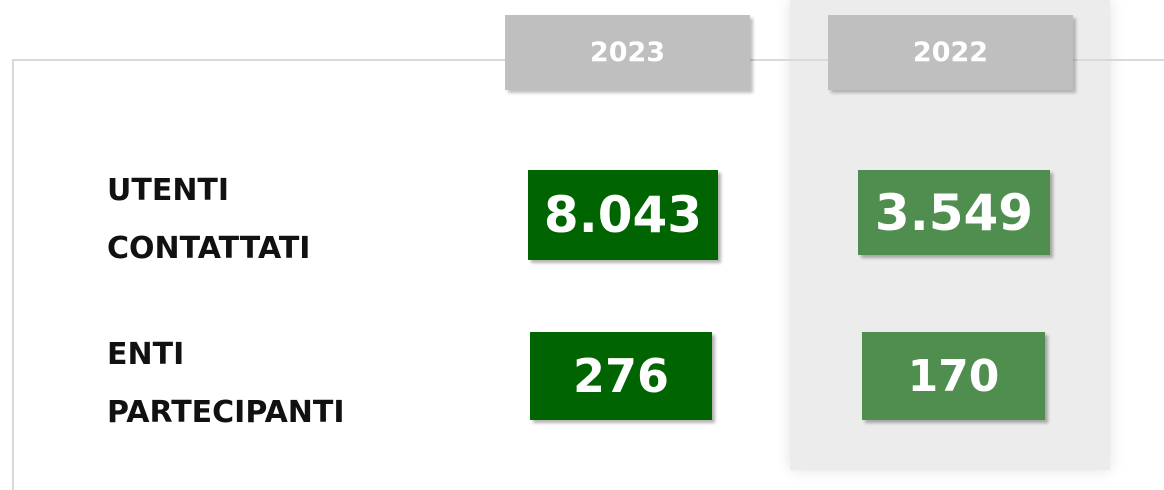 This screenshot has width=1164, height=490. Describe the element at coordinates (13, 274) in the screenshot. I see `frame-line` at that location.